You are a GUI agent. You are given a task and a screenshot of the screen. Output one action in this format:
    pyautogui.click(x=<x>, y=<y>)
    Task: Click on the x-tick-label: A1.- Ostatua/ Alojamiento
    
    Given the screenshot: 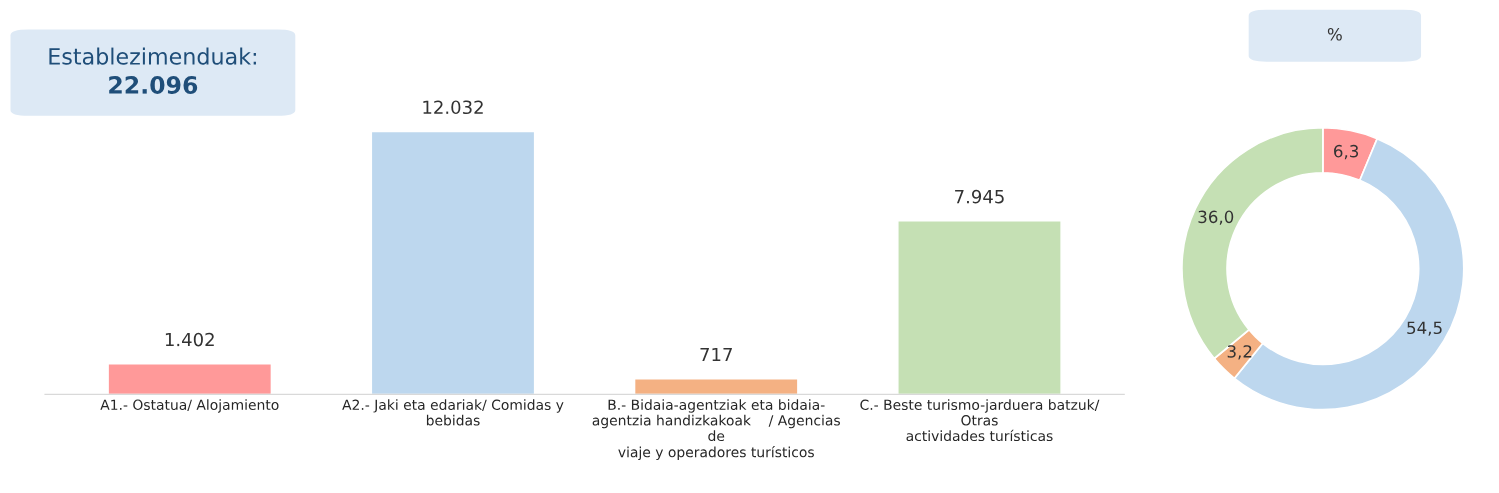 What is the action you would take?
    pyautogui.click(x=189, y=406)
    